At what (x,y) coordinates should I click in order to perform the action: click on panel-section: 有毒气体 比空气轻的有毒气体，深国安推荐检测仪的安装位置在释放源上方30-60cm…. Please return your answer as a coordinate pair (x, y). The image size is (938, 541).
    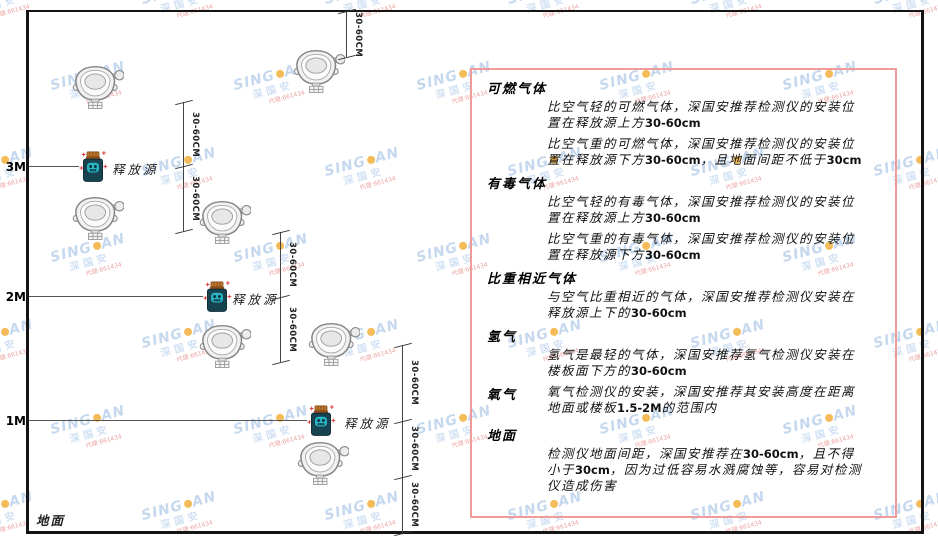
    Looking at the image, I should click on (684, 218).